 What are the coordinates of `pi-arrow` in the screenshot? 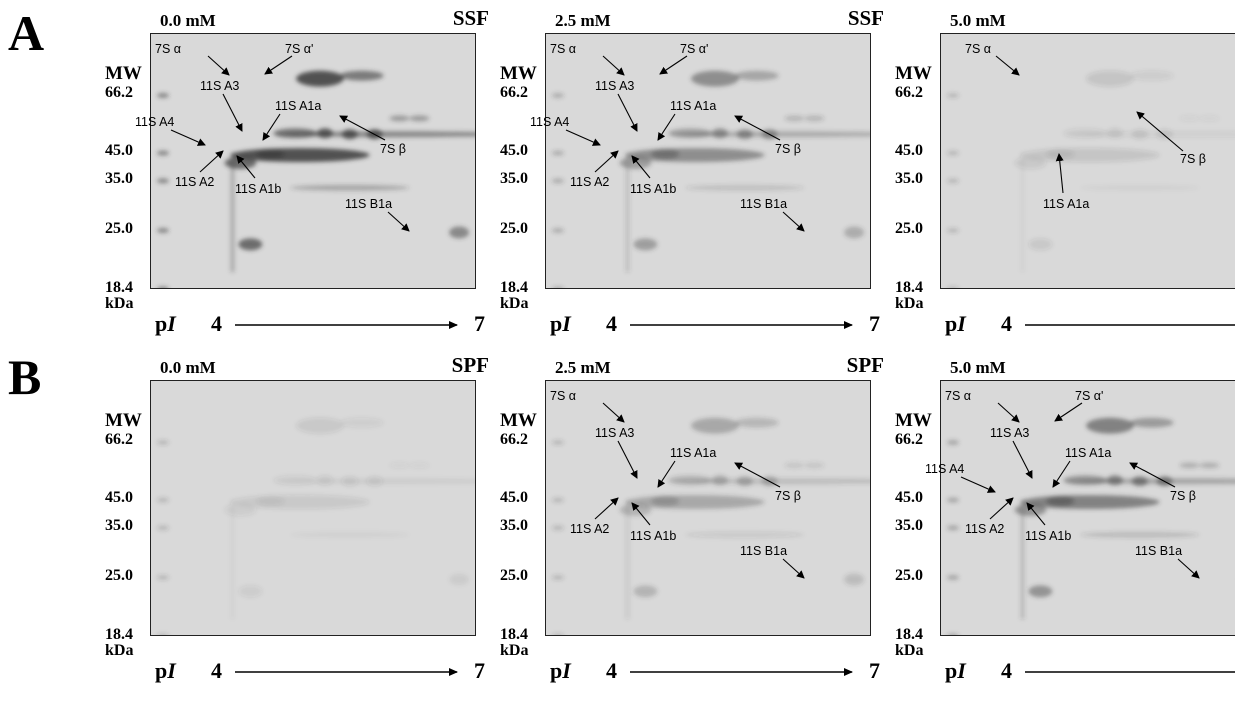 It's located at (1130, 672).